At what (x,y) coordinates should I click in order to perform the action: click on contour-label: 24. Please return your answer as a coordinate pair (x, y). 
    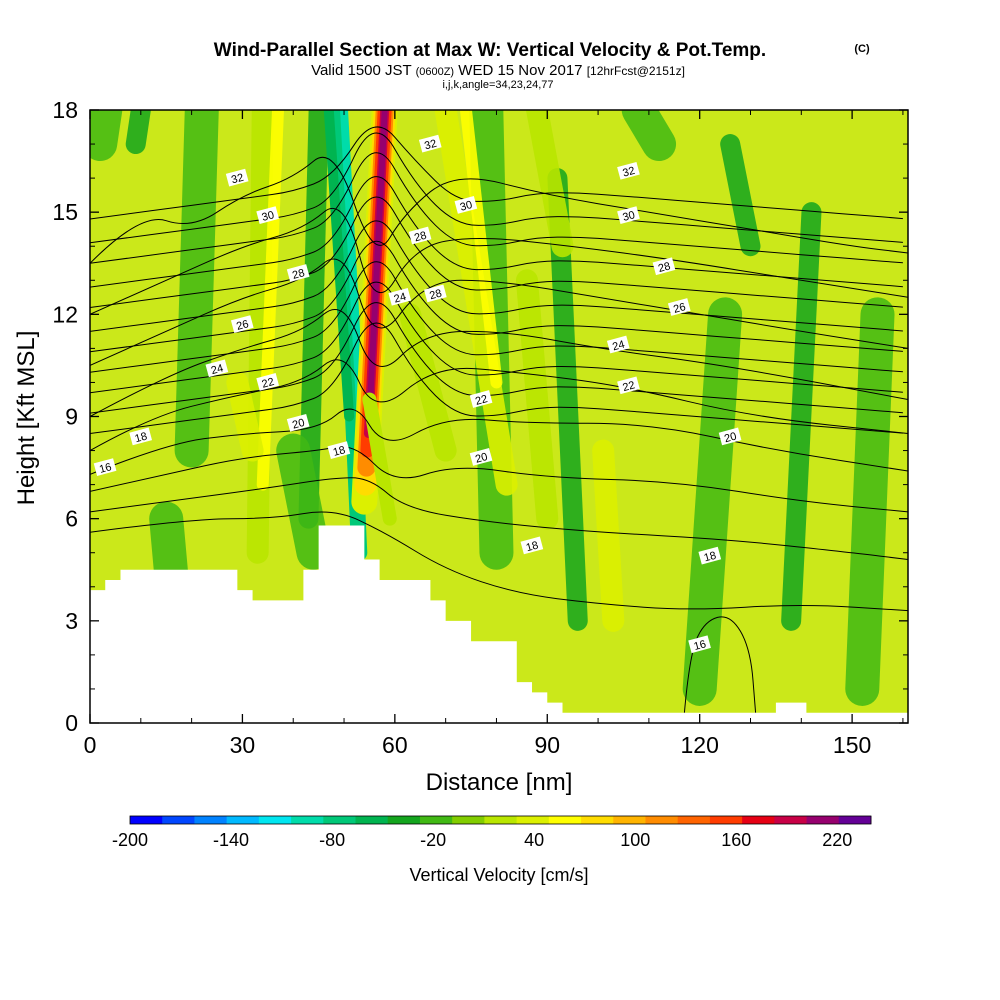
    Looking at the image, I should click on (217, 368).